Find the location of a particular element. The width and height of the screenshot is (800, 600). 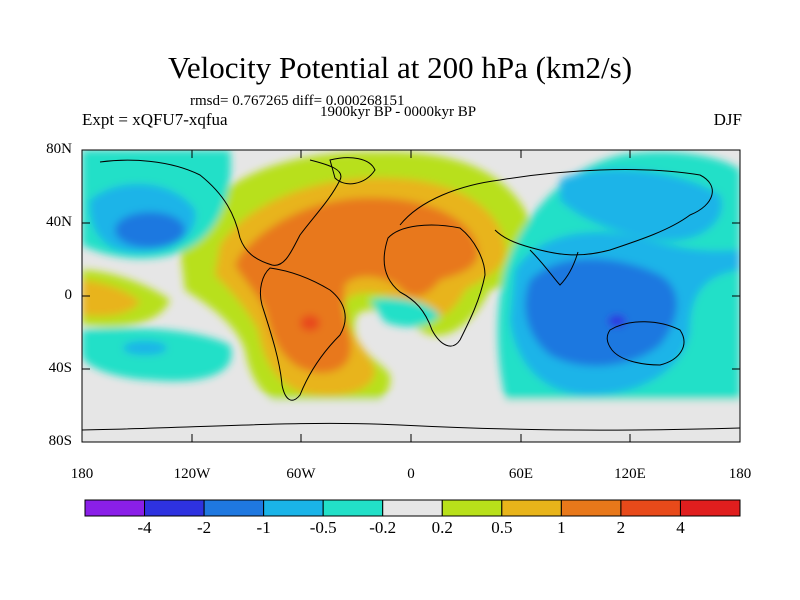

contour-cyan-spac is located at coordinates (145, 348).